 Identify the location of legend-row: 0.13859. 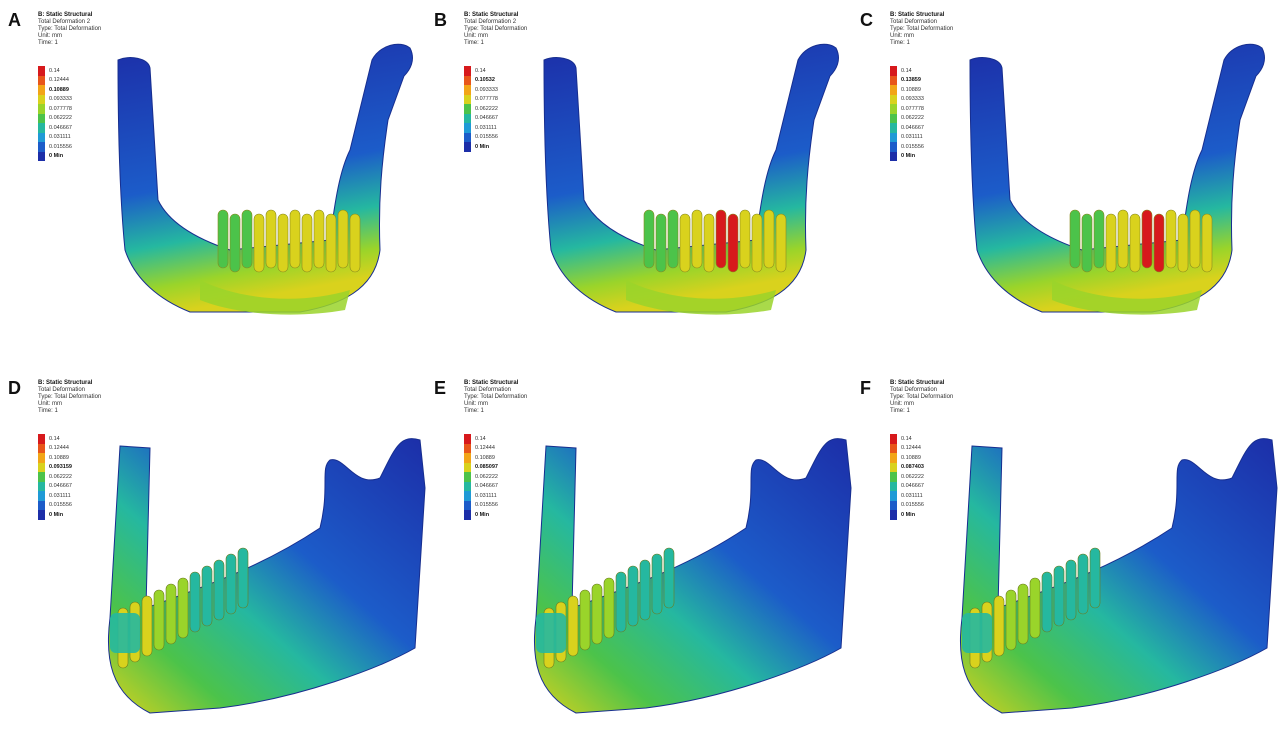
(907, 80).